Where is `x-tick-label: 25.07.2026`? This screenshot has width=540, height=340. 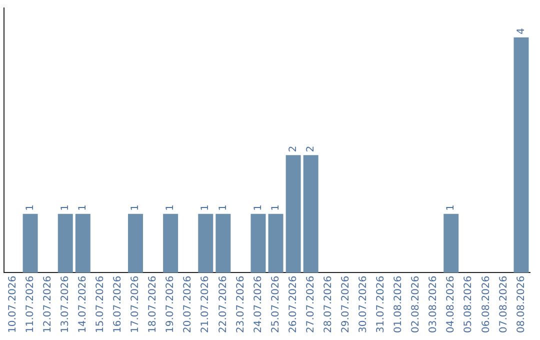 x-tick-label: 25.07.2026 is located at coordinates (276, 305).